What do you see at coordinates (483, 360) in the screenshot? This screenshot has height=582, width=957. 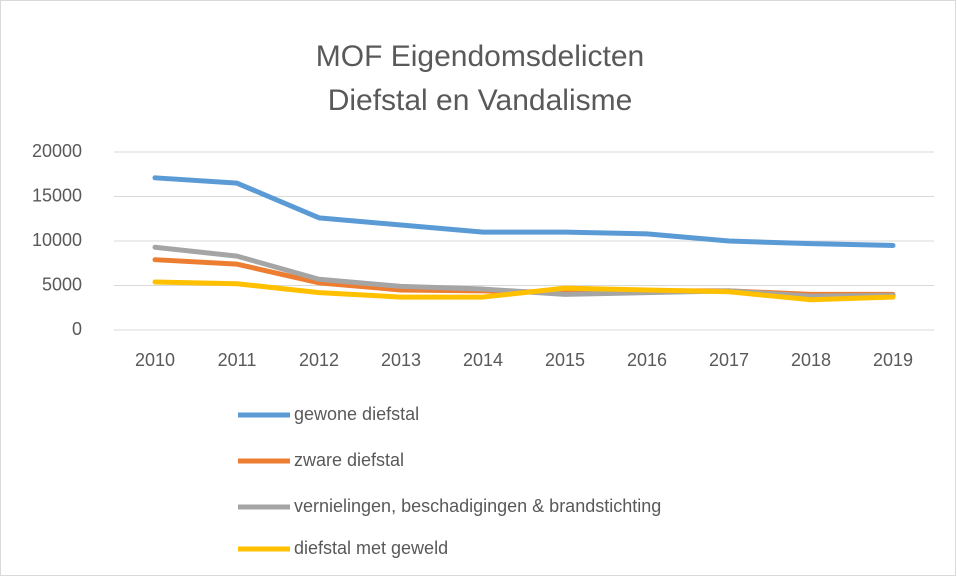 I see `x-tick-label: 2014` at bounding box center [483, 360].